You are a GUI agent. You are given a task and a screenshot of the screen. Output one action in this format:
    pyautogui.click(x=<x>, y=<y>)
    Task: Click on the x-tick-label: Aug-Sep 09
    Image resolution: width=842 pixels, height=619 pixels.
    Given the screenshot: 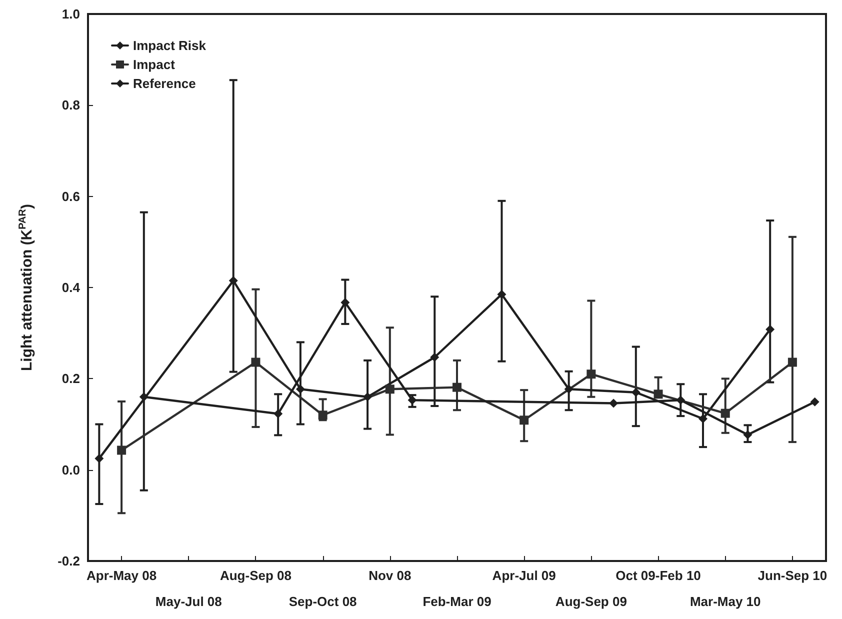 What is the action you would take?
    pyautogui.click(x=591, y=601)
    